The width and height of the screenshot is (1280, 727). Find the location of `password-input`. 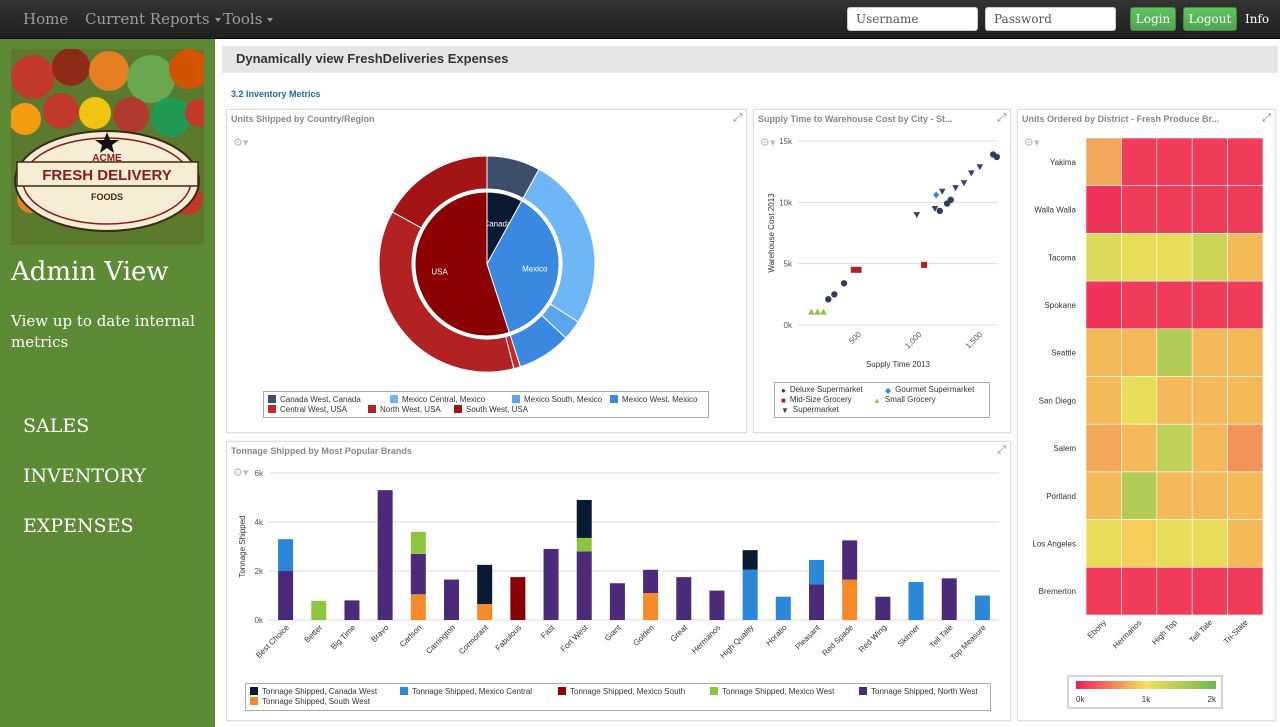

password-input is located at coordinates (1050, 19).